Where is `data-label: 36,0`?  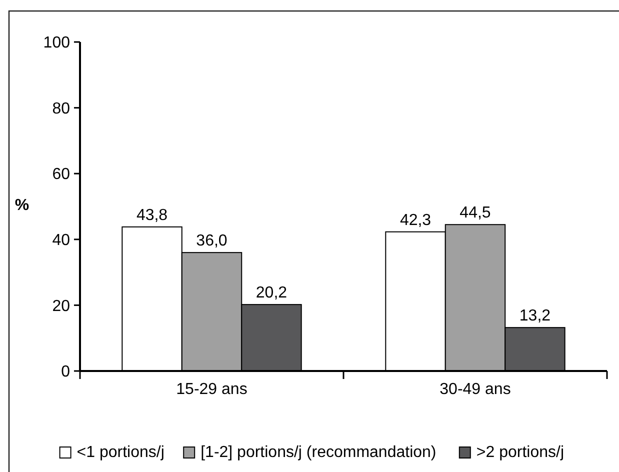 data-label: 36,0 is located at coordinates (212, 241).